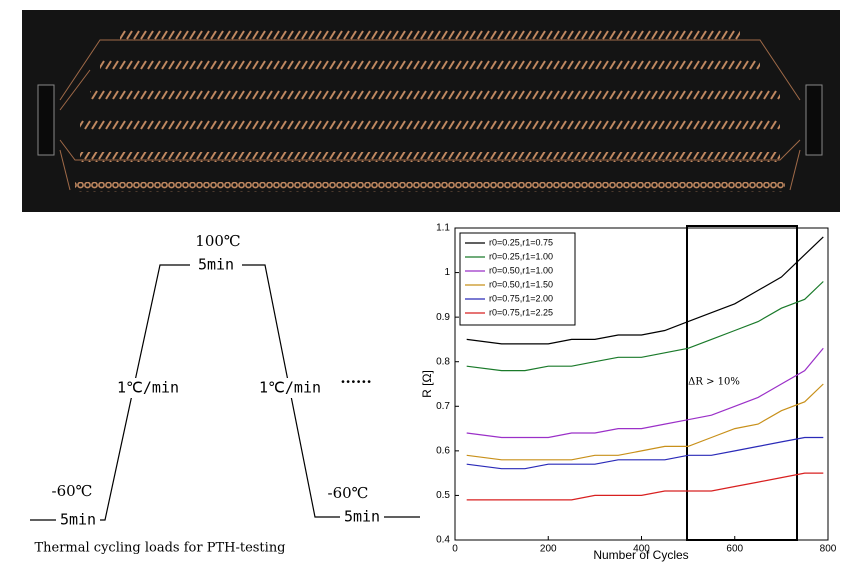 The width and height of the screenshot is (845, 566). I want to click on highlight-box, so click(742, 383).